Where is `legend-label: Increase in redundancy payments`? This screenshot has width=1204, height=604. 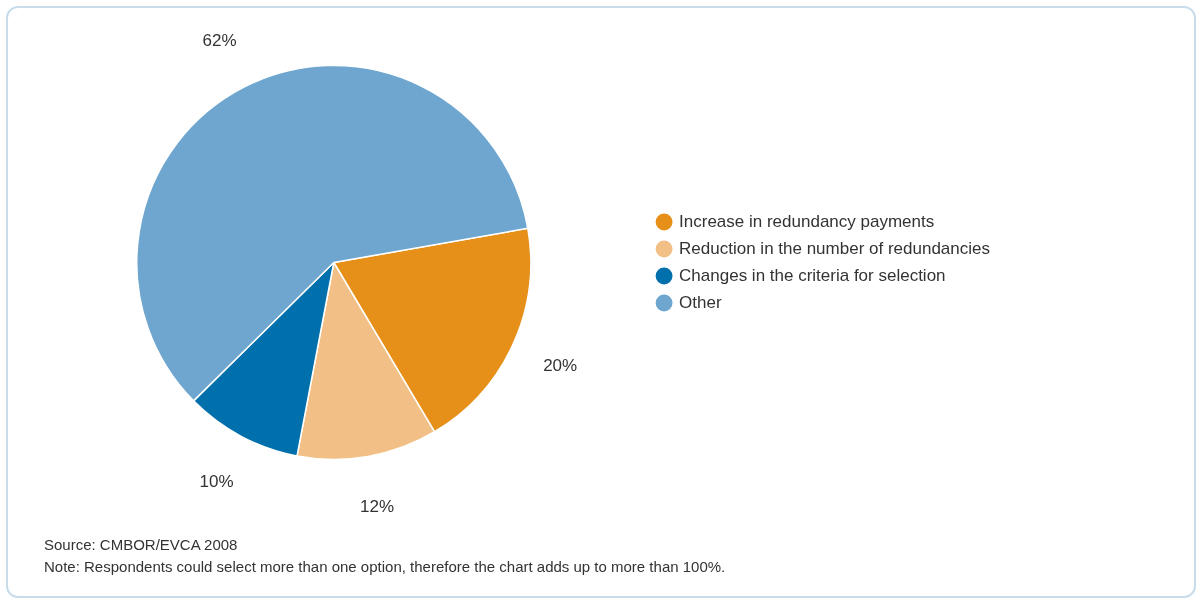 legend-label: Increase in redundancy payments is located at coordinates (807, 221).